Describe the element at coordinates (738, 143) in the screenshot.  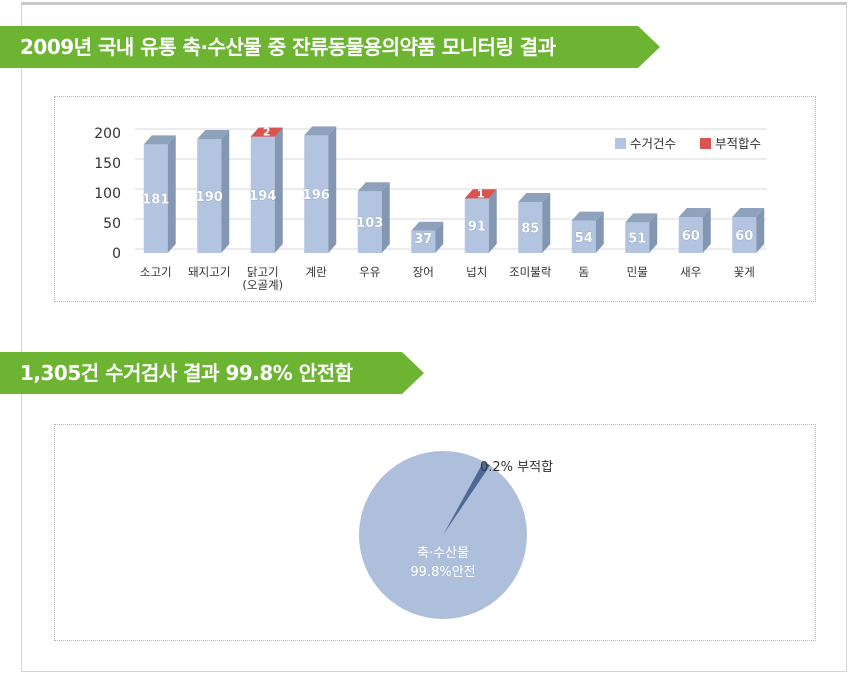
I see `legend-label: 부적합수` at that location.